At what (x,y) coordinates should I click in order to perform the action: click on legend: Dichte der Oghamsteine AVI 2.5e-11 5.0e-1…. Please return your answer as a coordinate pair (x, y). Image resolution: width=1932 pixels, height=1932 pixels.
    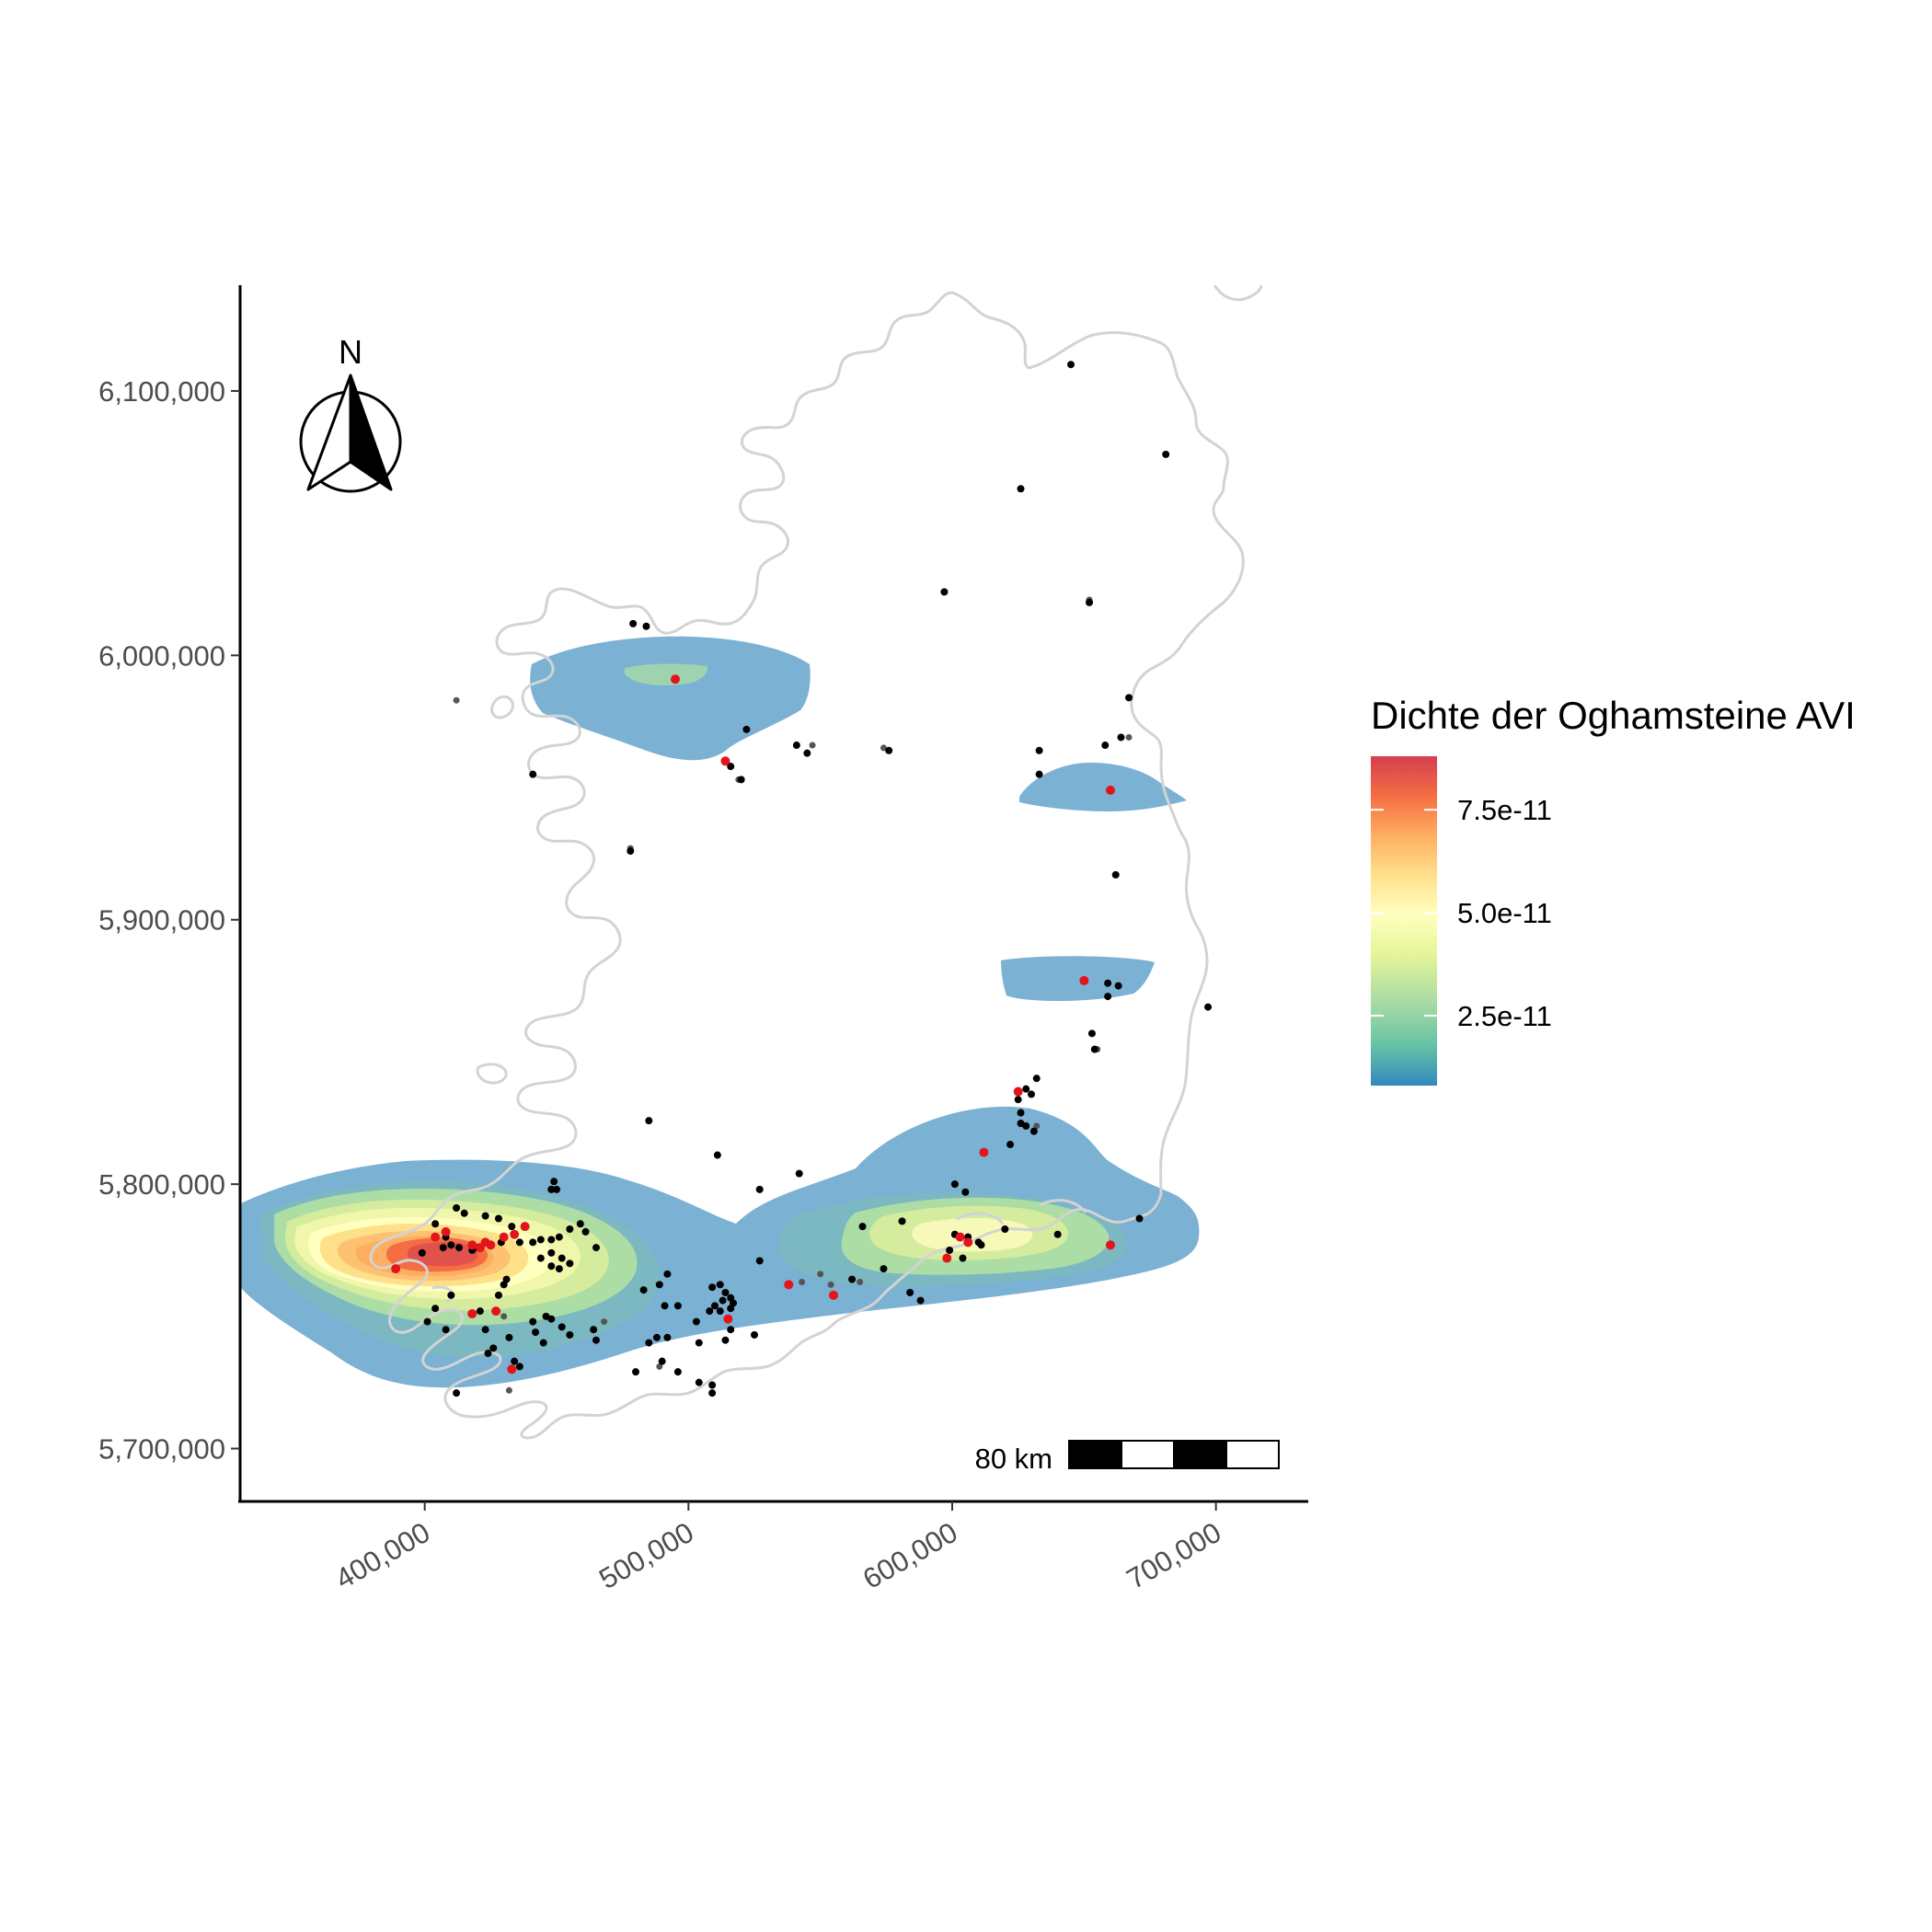
    Looking at the image, I should click on (1613, 890).